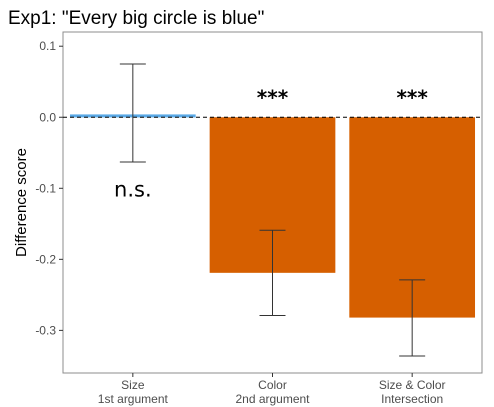 This screenshot has width=494, height=407. What do you see at coordinates (133, 392) in the screenshot?
I see `x-tick-label: Size 1st argument` at bounding box center [133, 392].